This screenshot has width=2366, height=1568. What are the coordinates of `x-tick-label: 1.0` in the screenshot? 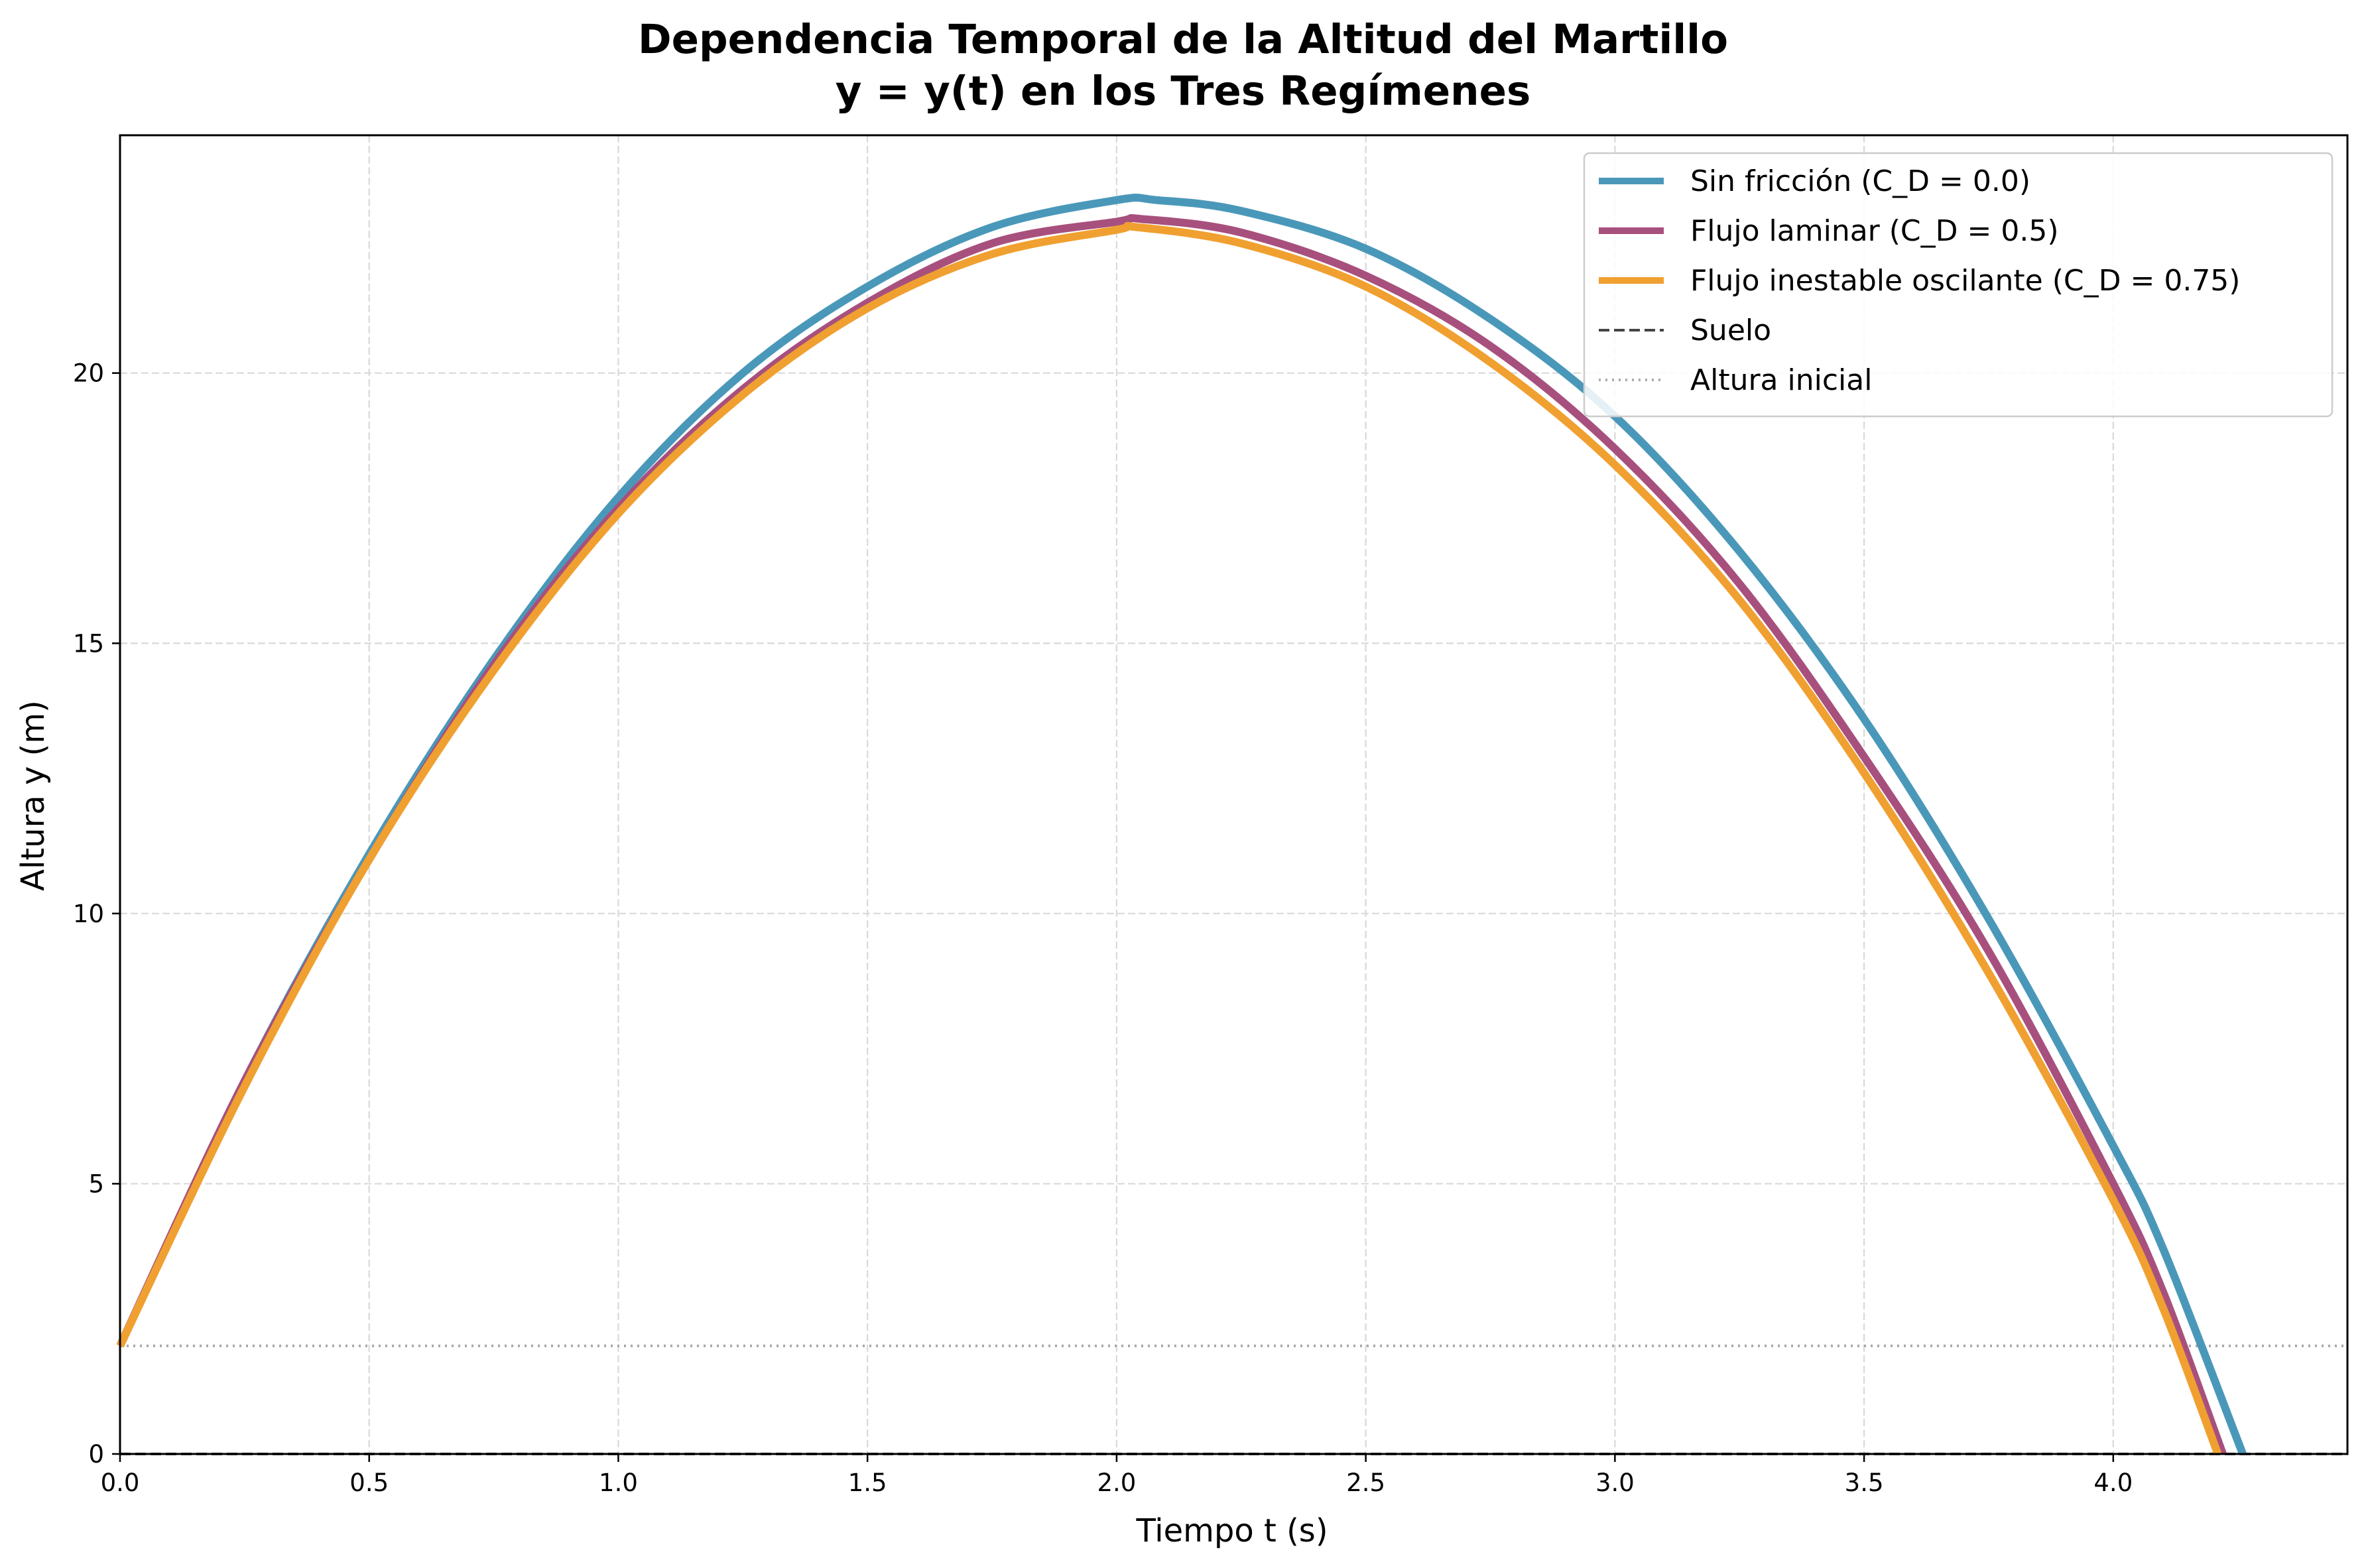 It's located at (618, 1483).